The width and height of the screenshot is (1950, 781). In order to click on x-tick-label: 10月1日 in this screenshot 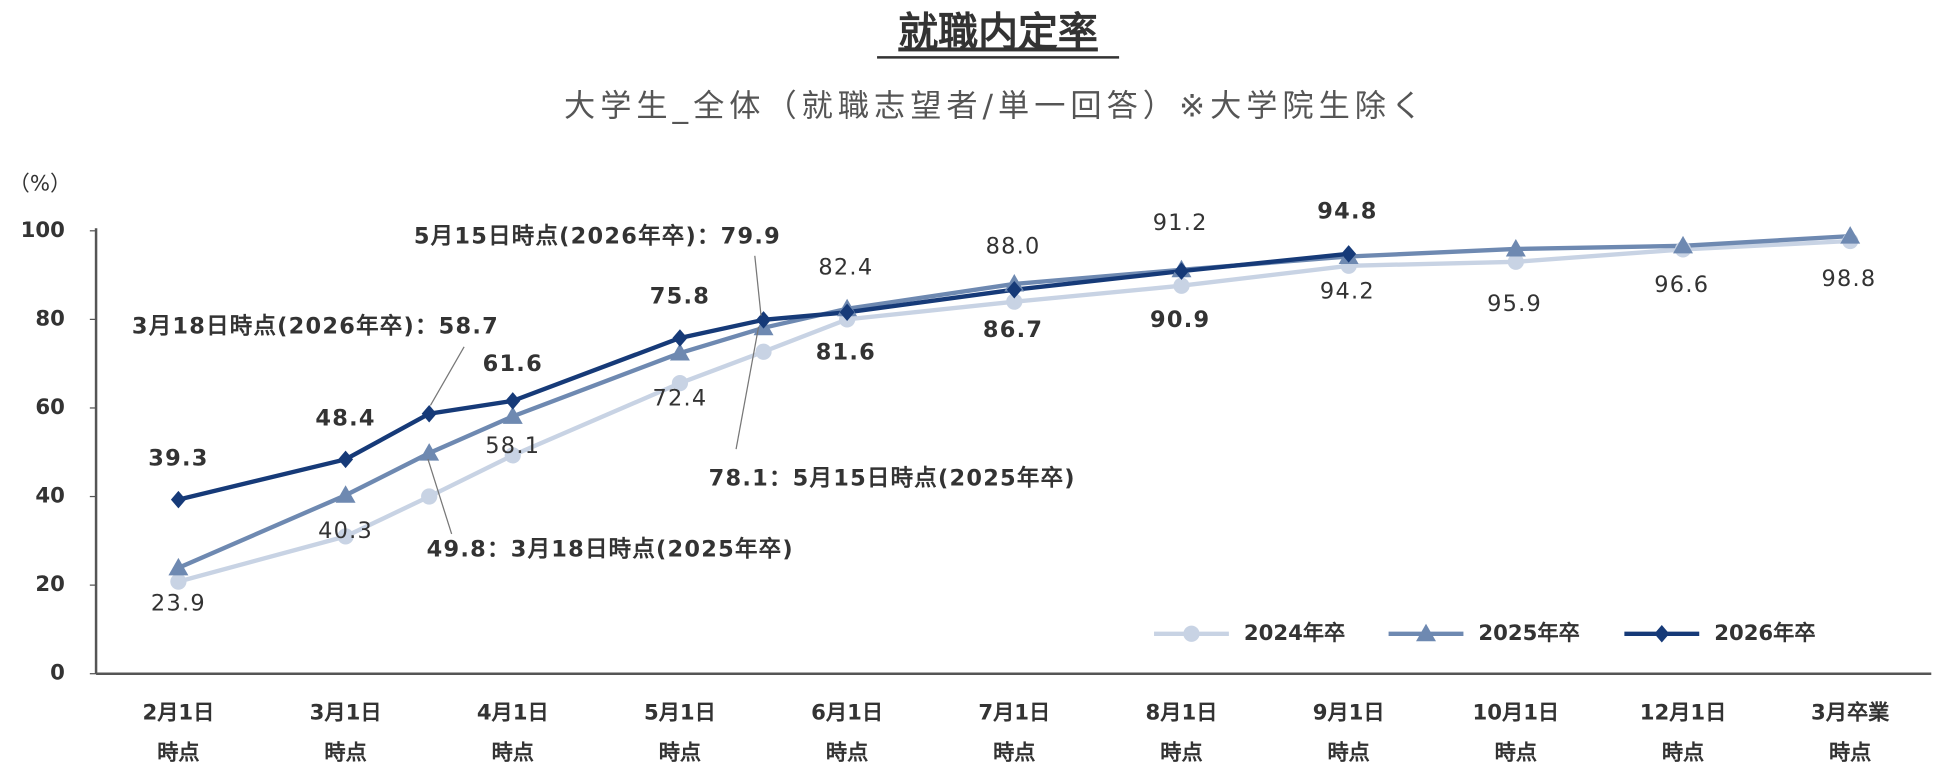, I will do `click(1516, 712)`.